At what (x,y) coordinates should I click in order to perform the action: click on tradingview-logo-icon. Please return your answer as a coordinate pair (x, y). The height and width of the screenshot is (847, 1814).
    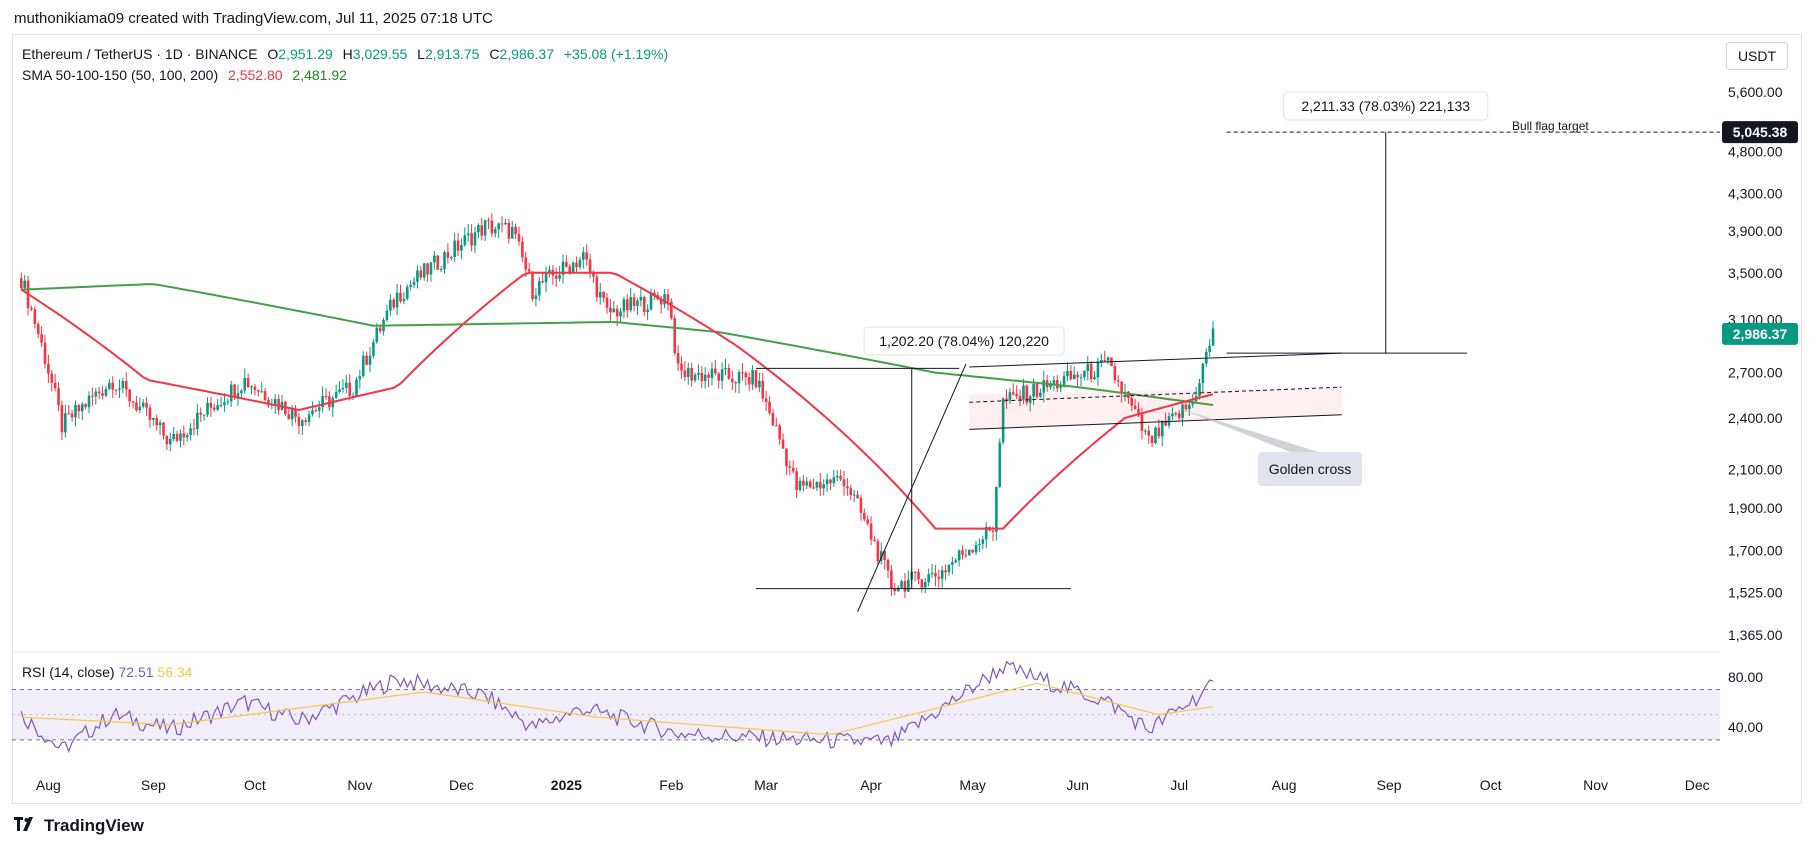
    Looking at the image, I should click on (26, 826).